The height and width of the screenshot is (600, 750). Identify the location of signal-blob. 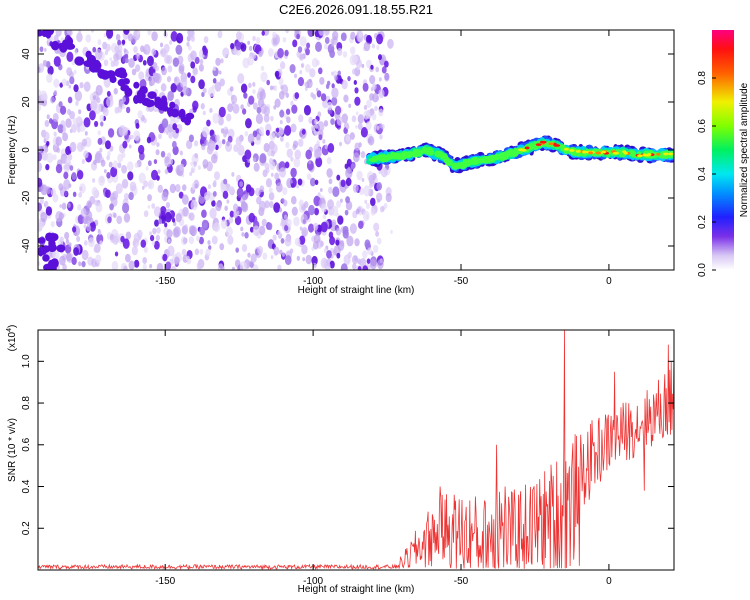
(493, 159).